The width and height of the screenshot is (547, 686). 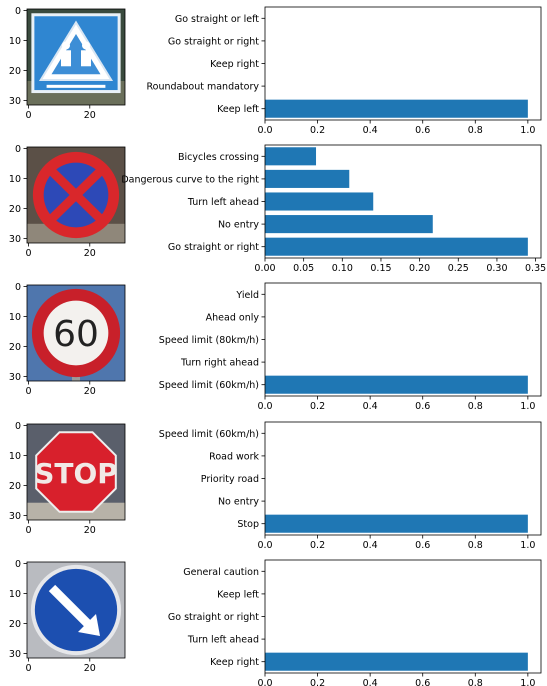 I want to click on stop-sign: STOP, so click(x=76, y=472).